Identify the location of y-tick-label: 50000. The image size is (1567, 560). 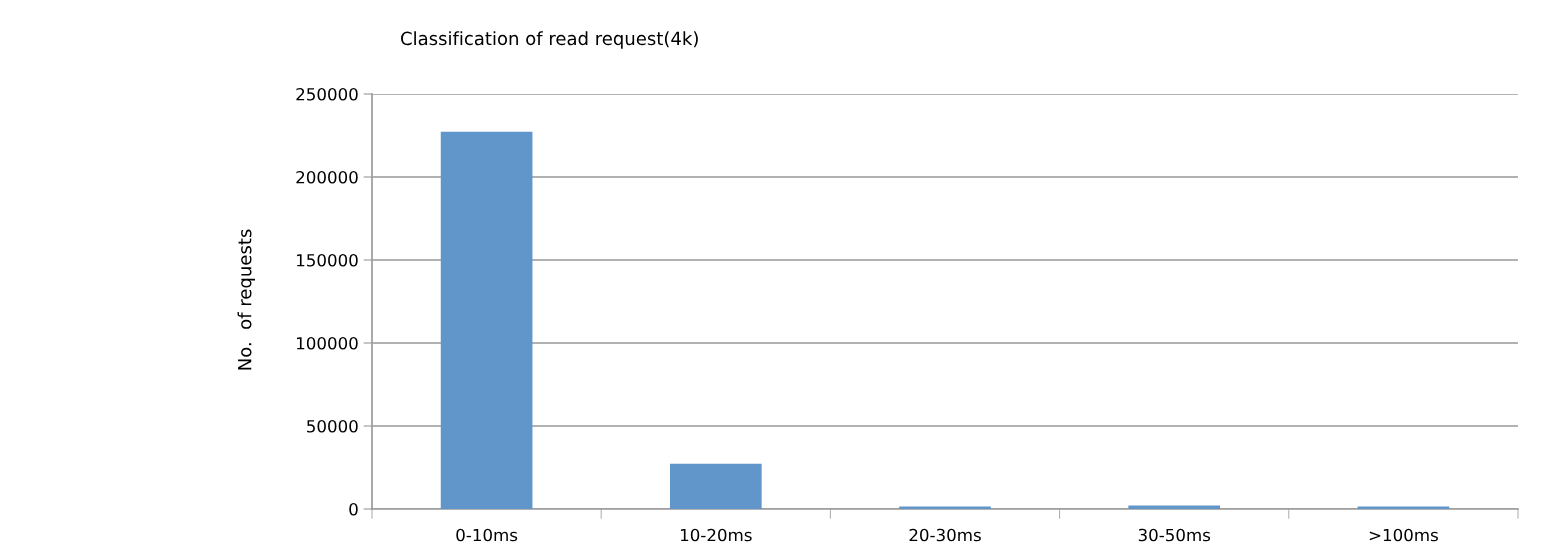
(332, 426).